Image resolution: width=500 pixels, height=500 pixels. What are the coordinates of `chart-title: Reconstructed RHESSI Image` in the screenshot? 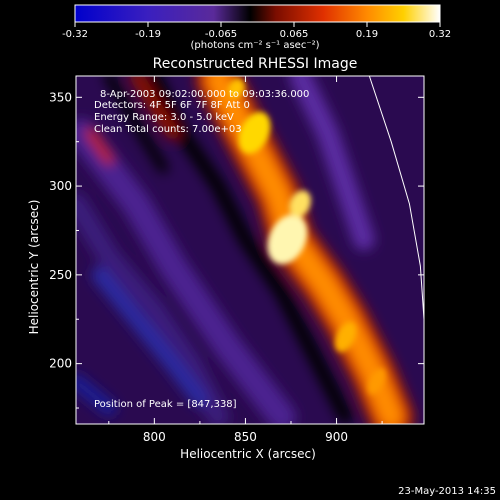 It's located at (255, 64).